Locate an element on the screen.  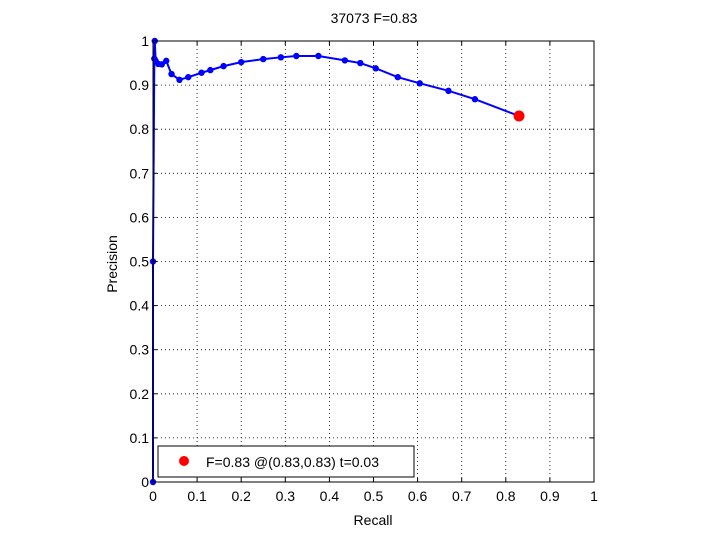
y-tick-label: 0.6 is located at coordinates (140, 217).